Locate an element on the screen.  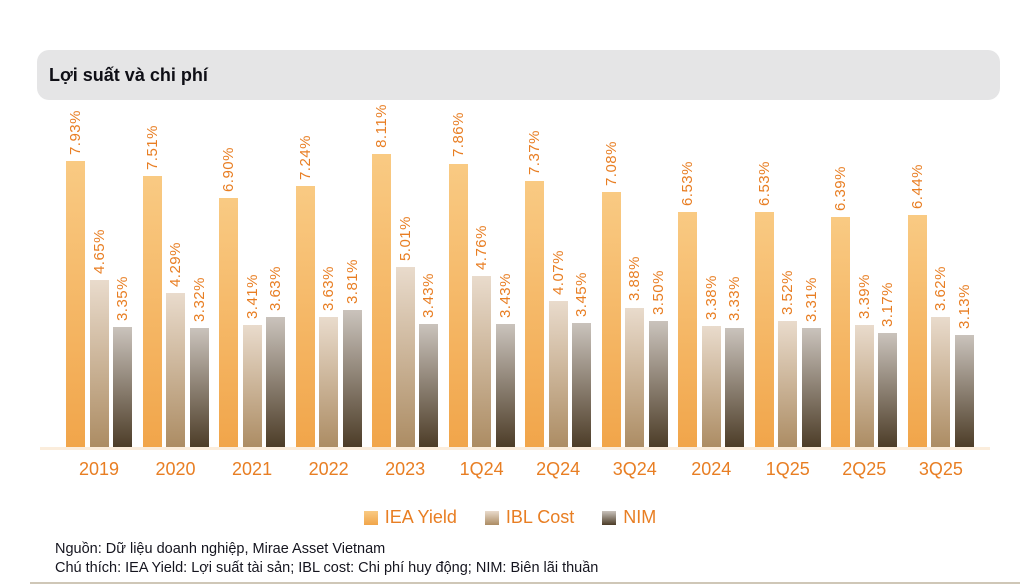
bar-group-1q24: 7.86% 4.76% 3.43% is located at coordinates (481, 274).